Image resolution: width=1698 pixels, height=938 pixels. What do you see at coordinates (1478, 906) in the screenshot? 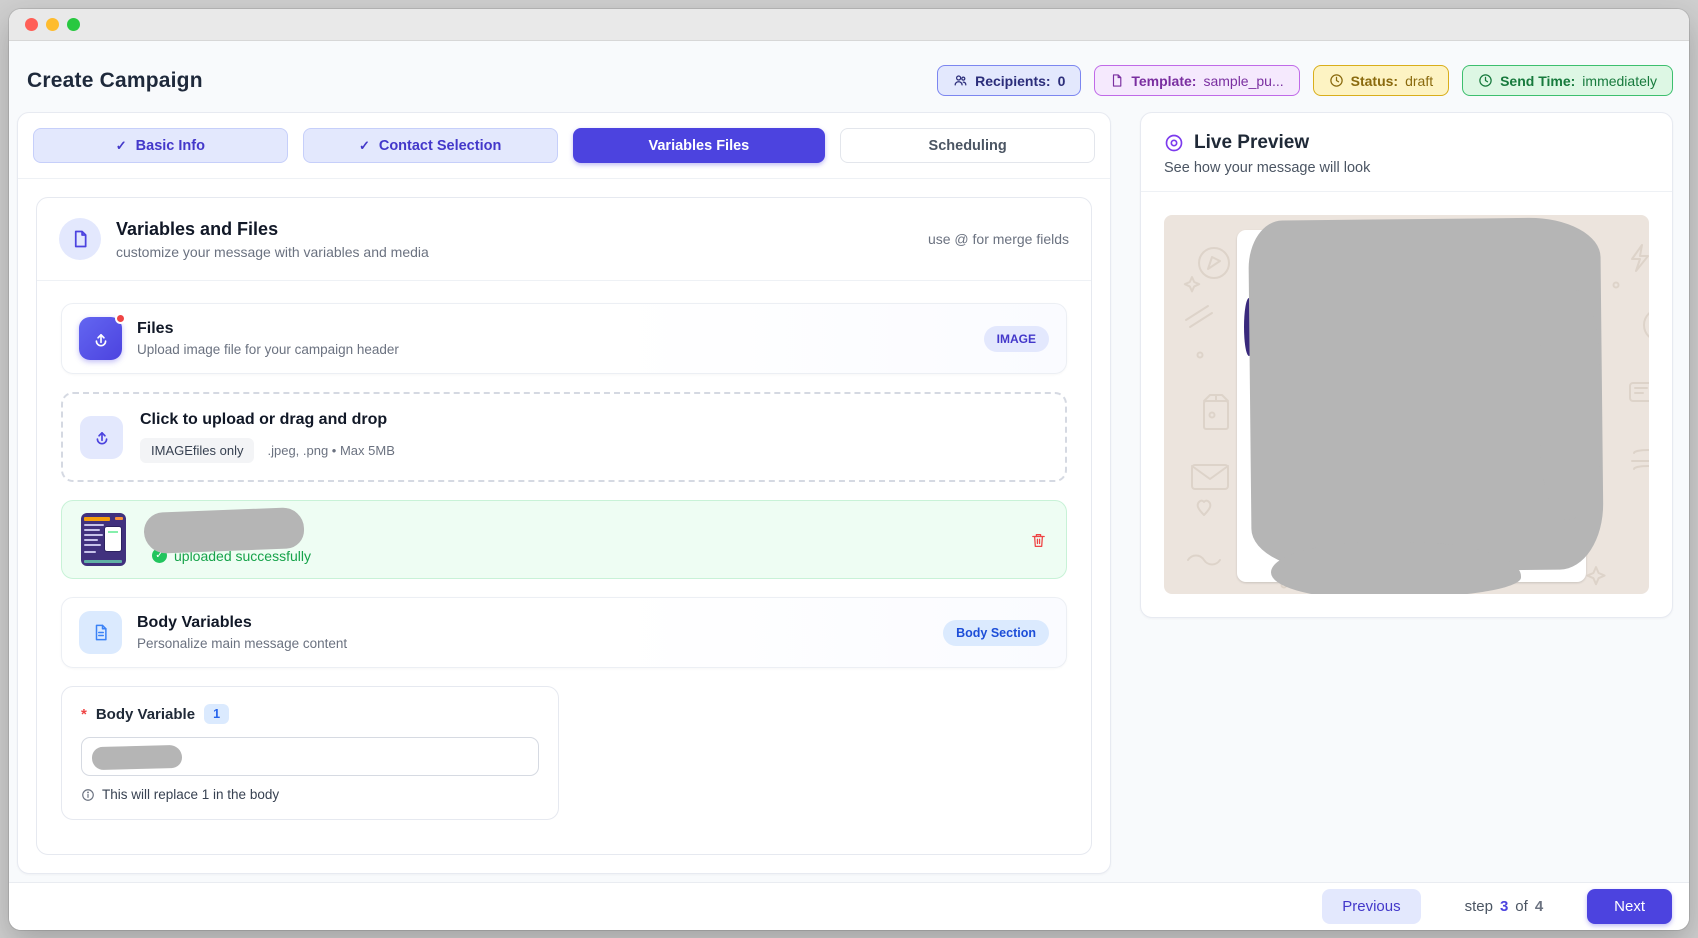
I see `step-word: step` at bounding box center [1478, 906].